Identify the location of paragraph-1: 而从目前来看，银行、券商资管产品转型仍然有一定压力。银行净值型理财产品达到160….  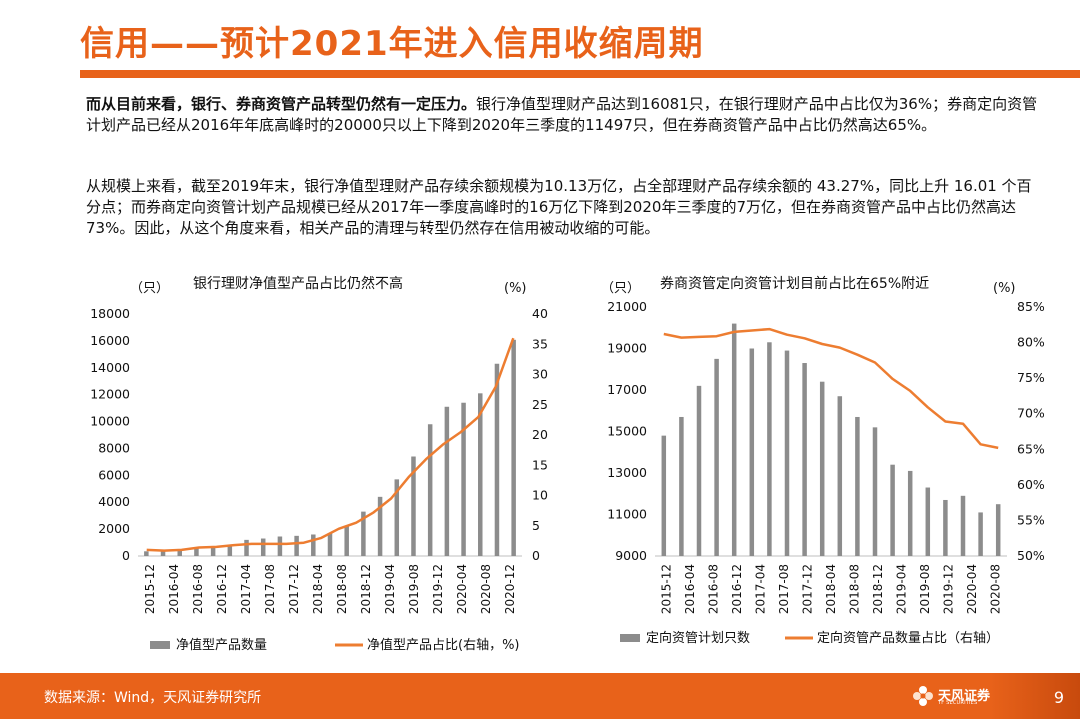
(563, 115).